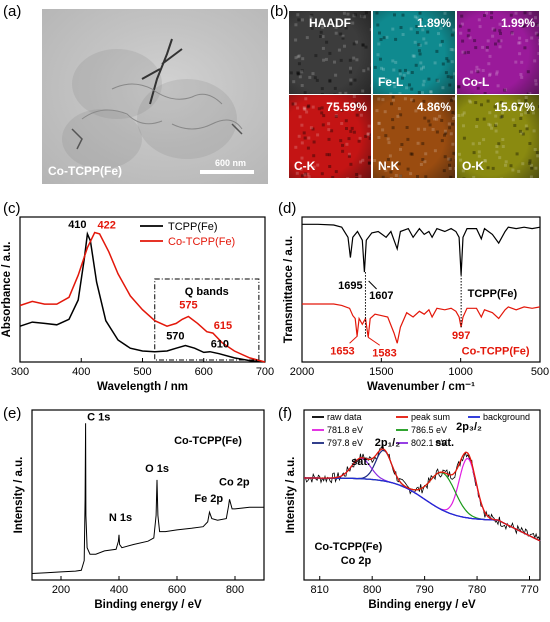  I want to click on eds-map-5: 4.86% N-K, so click(414, 136).